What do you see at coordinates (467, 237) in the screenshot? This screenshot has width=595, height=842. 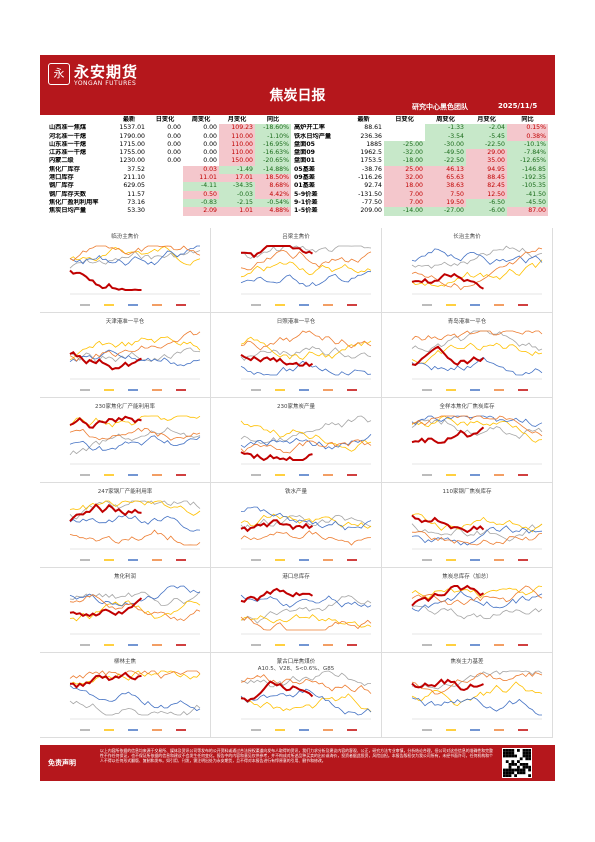 I see `chart-title: 长治主焦价` at bounding box center [467, 237].